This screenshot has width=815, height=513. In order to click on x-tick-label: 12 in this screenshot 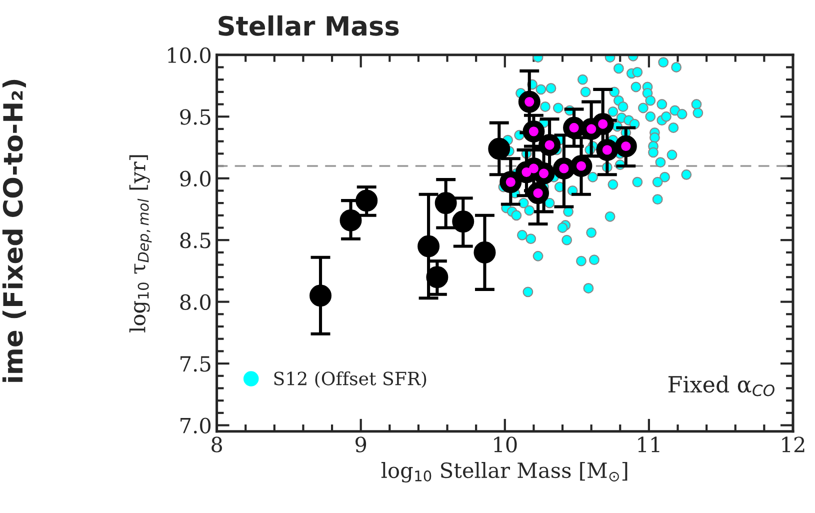, I will do `click(793, 444)`.